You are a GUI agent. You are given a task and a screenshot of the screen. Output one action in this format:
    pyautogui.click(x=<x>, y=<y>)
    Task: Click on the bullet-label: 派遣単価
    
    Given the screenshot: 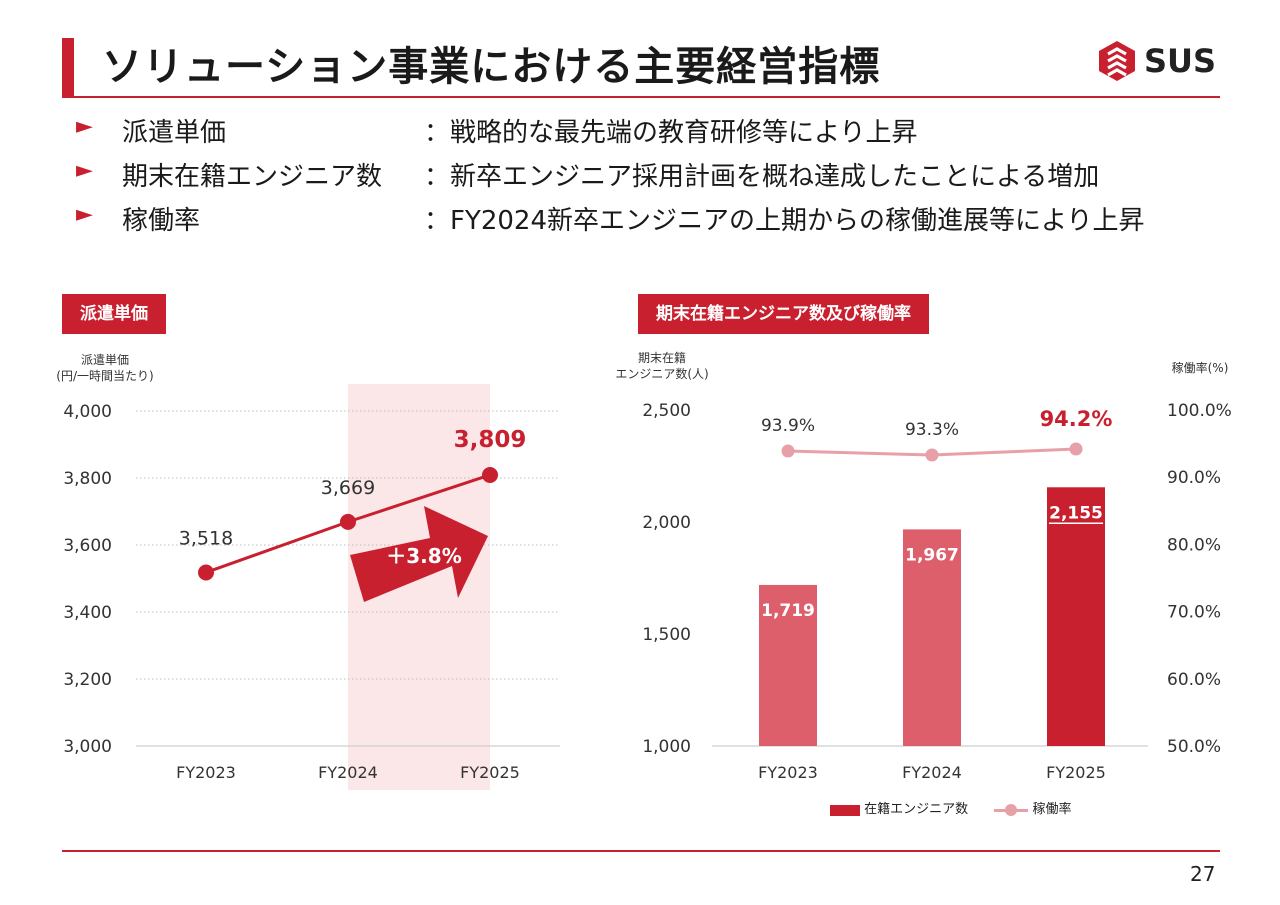 What is the action you would take?
    pyautogui.click(x=174, y=133)
    